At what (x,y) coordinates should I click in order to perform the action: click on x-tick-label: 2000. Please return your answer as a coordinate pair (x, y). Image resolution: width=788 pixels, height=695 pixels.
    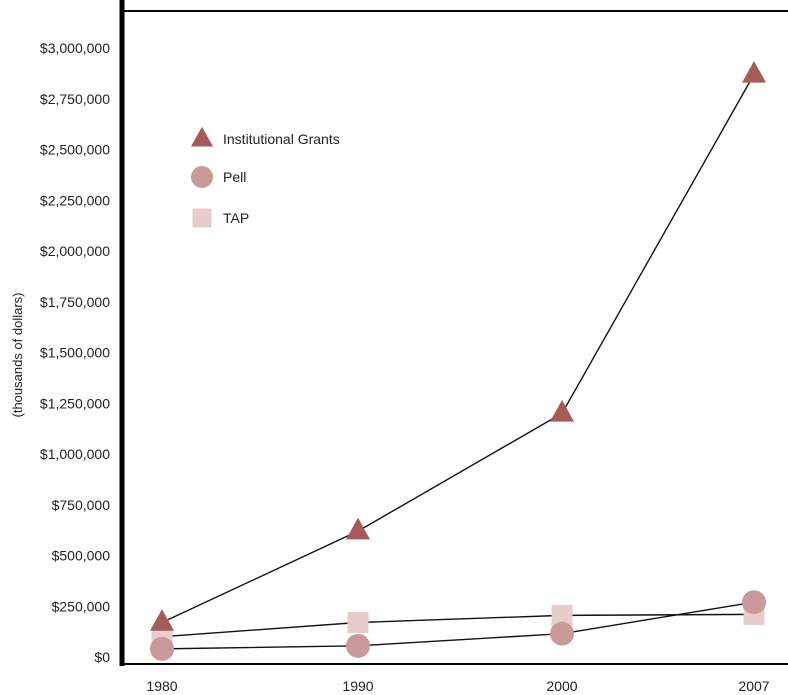
    Looking at the image, I should click on (561, 686).